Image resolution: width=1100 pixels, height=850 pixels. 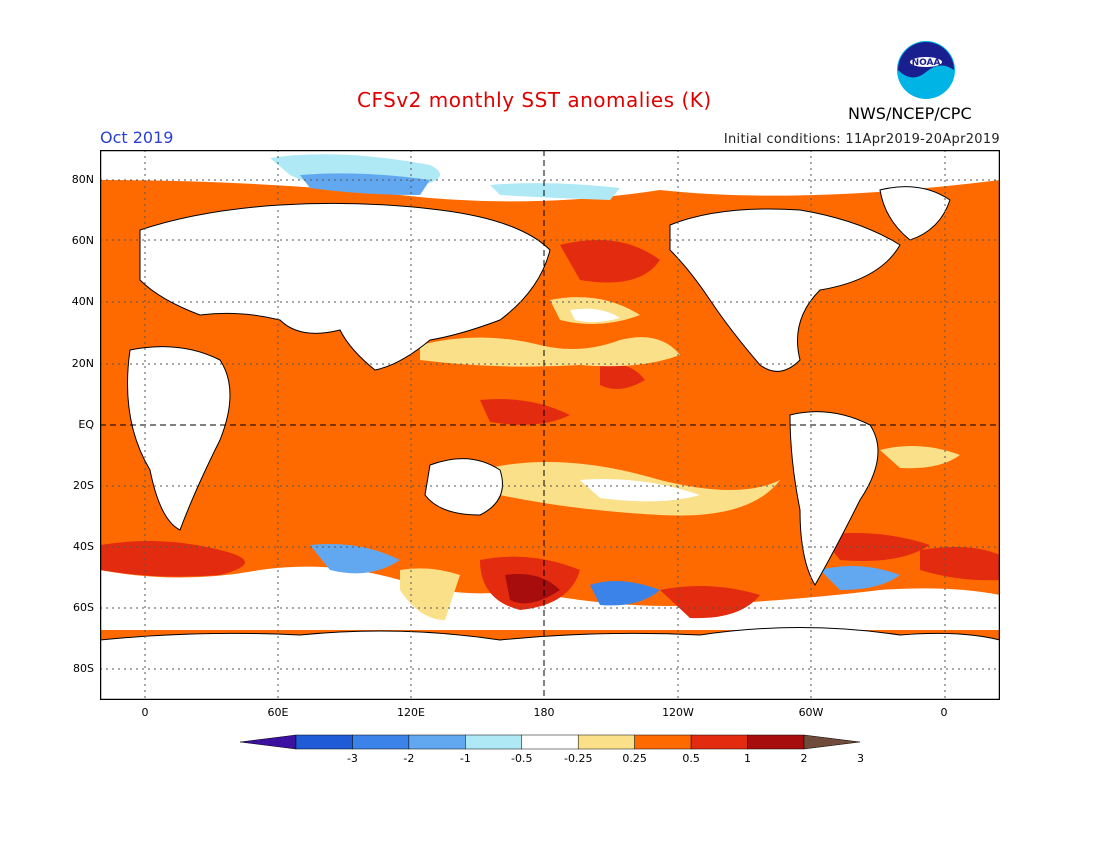 I want to click on lon-label: 120E, so click(x=411, y=712).